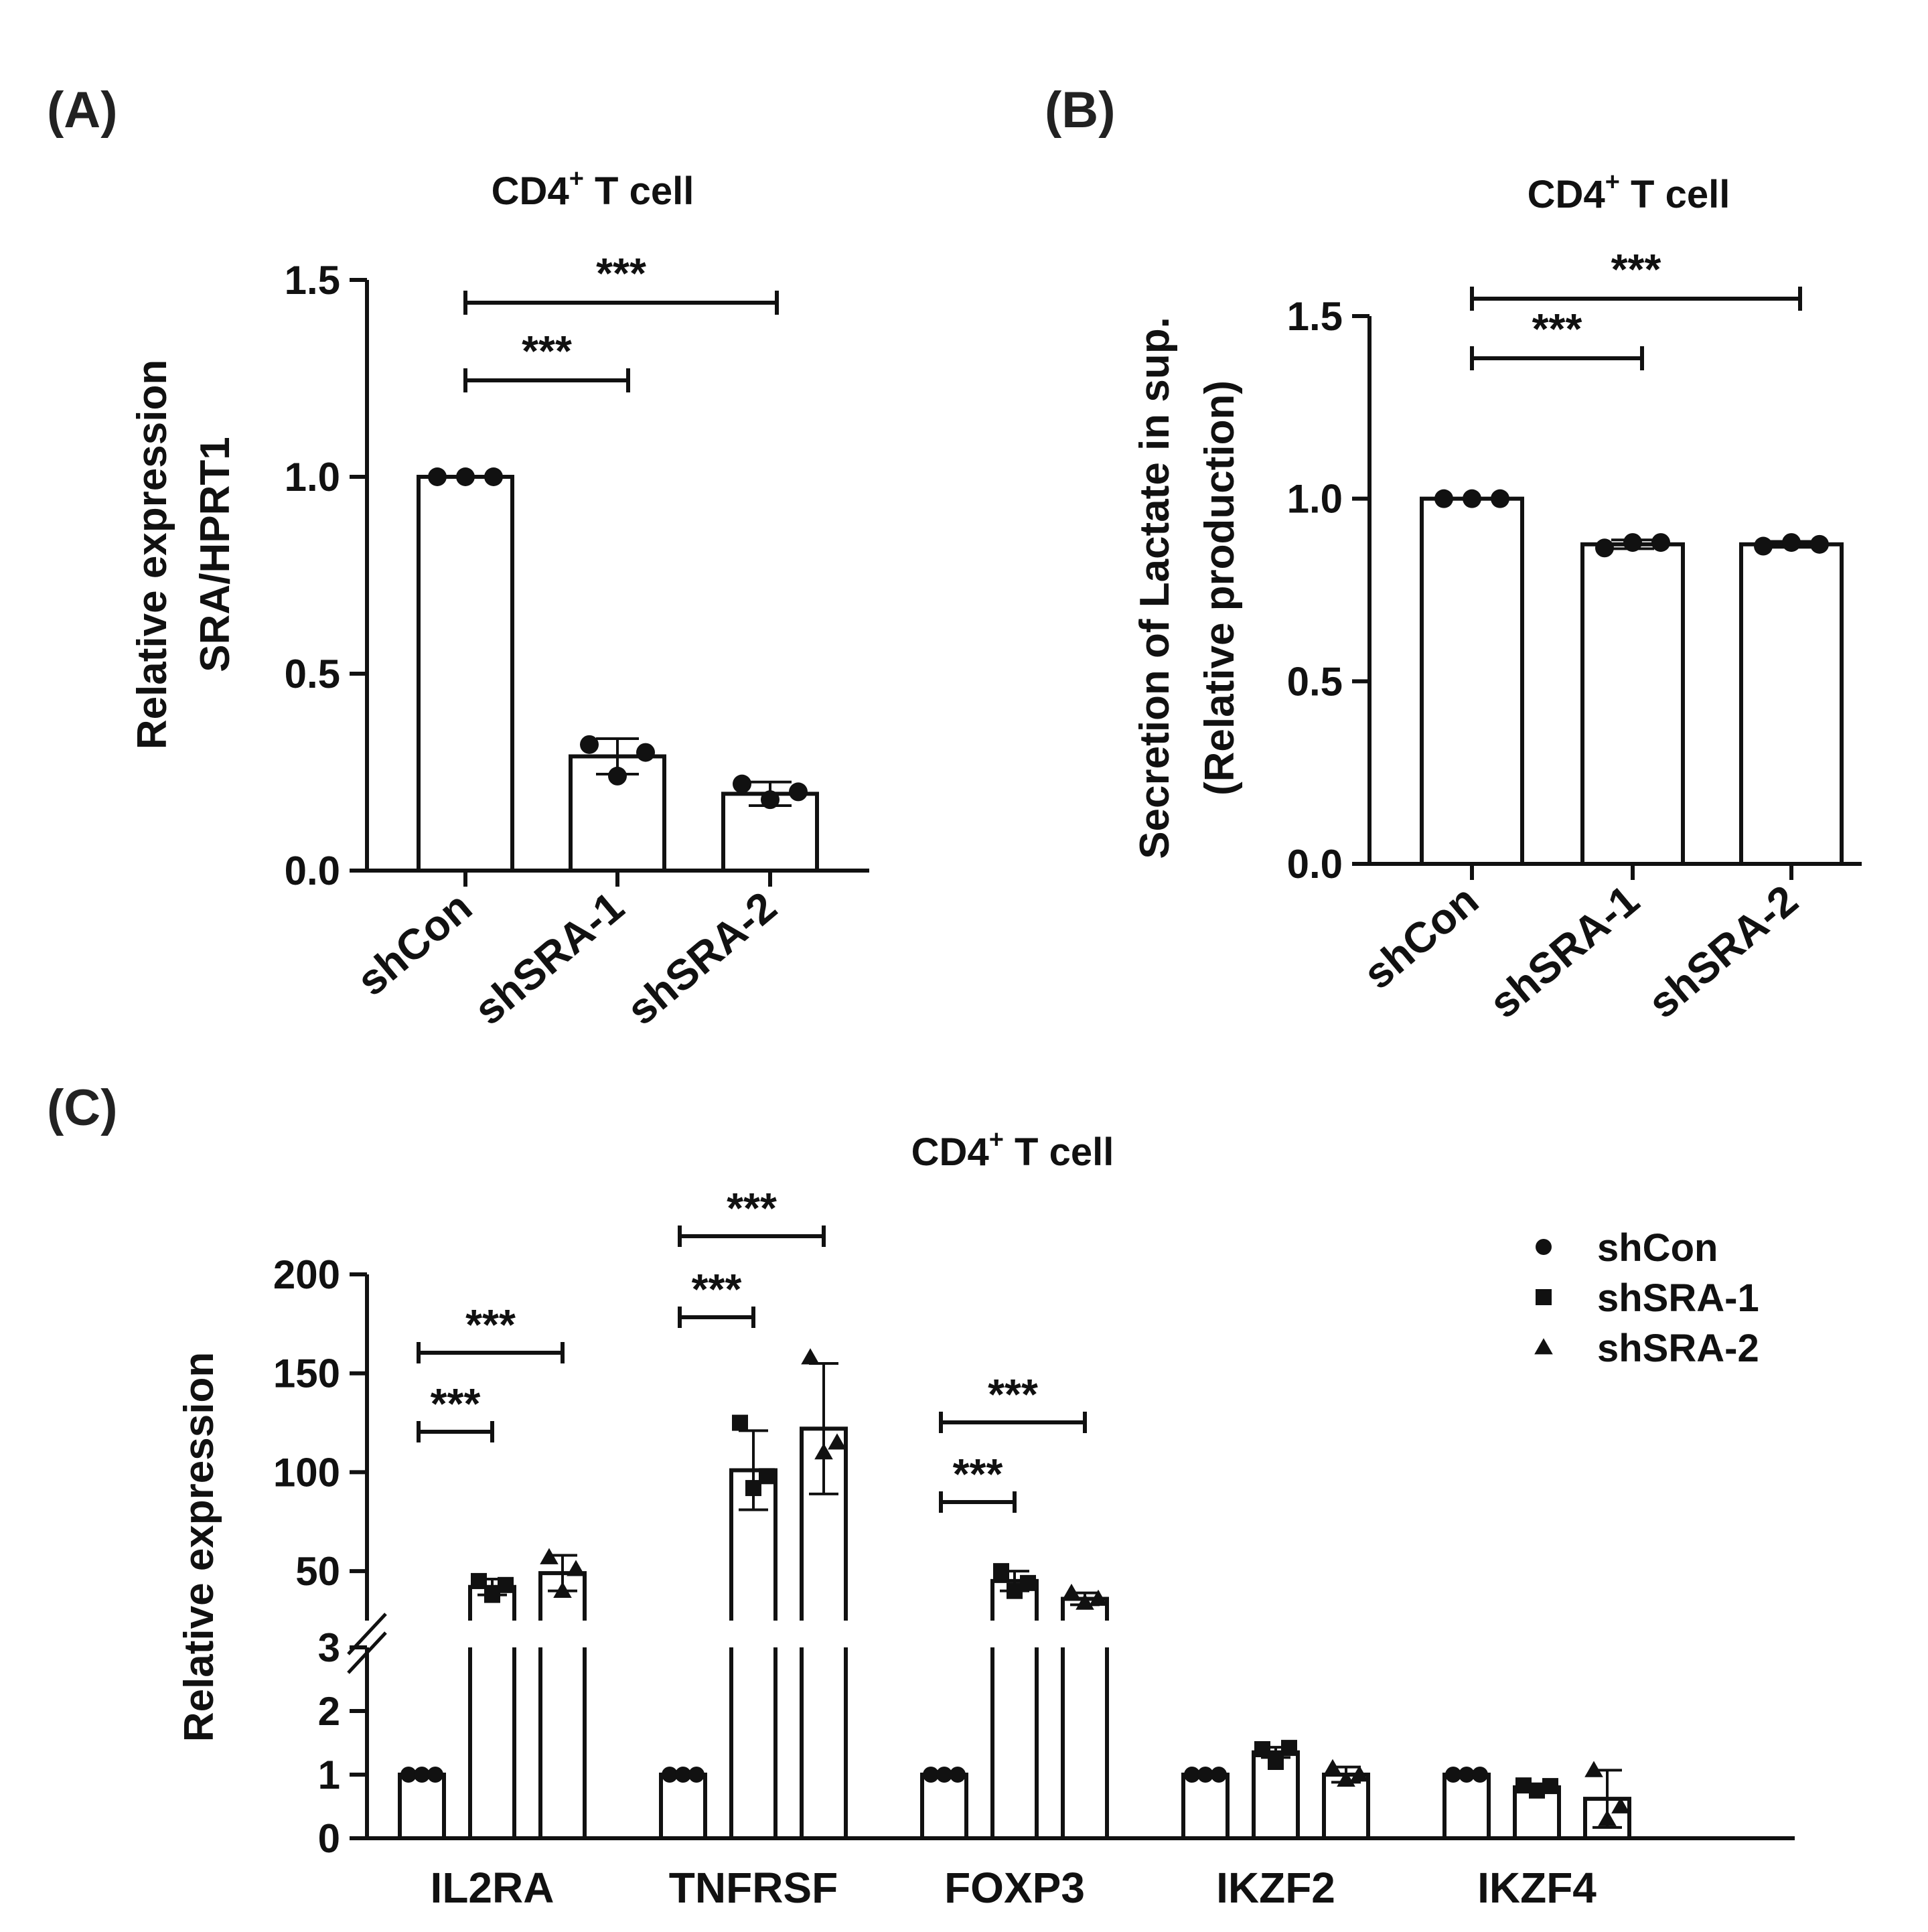 This screenshot has height=1932, width=1928. I want to click on category-label-IKZF2: IKZF2, so click(1276, 1888).